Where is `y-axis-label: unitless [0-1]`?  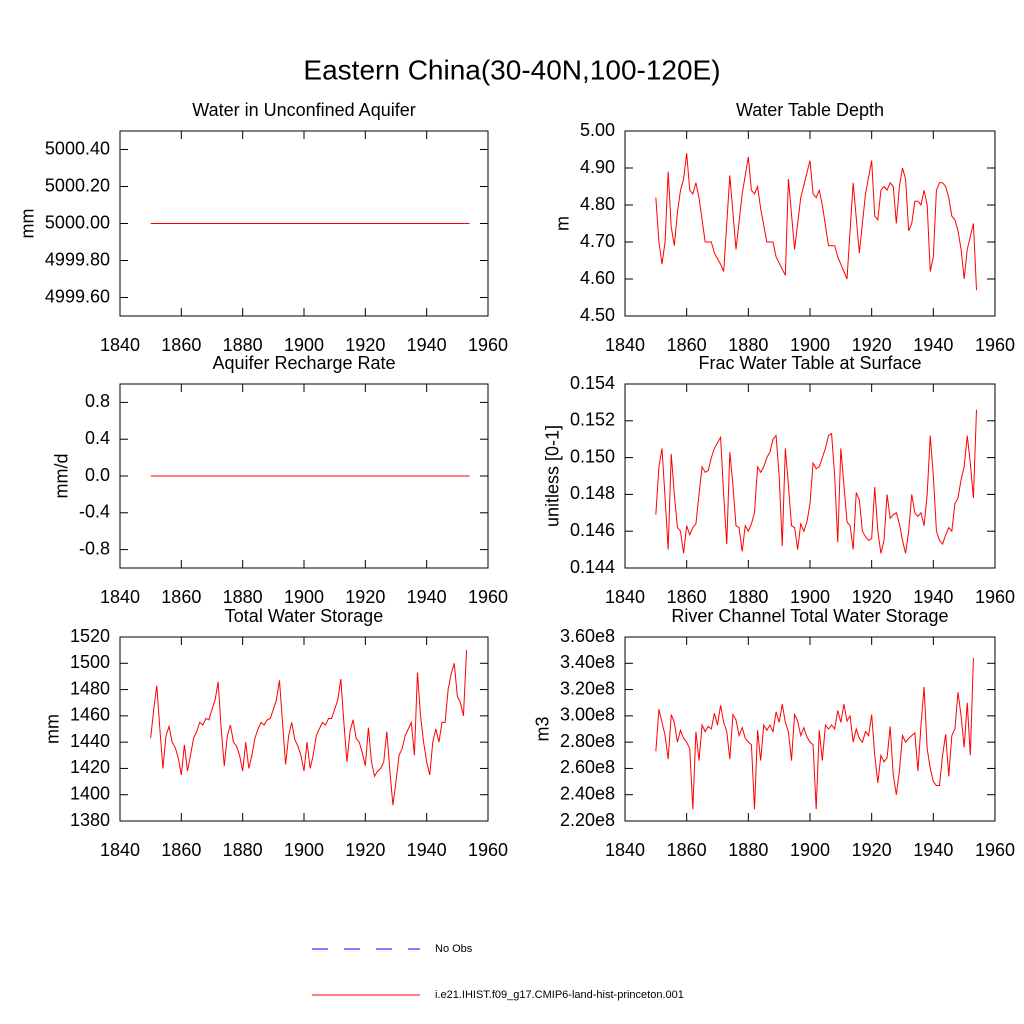
y-axis-label: unitless [0-1] is located at coordinates (553, 476).